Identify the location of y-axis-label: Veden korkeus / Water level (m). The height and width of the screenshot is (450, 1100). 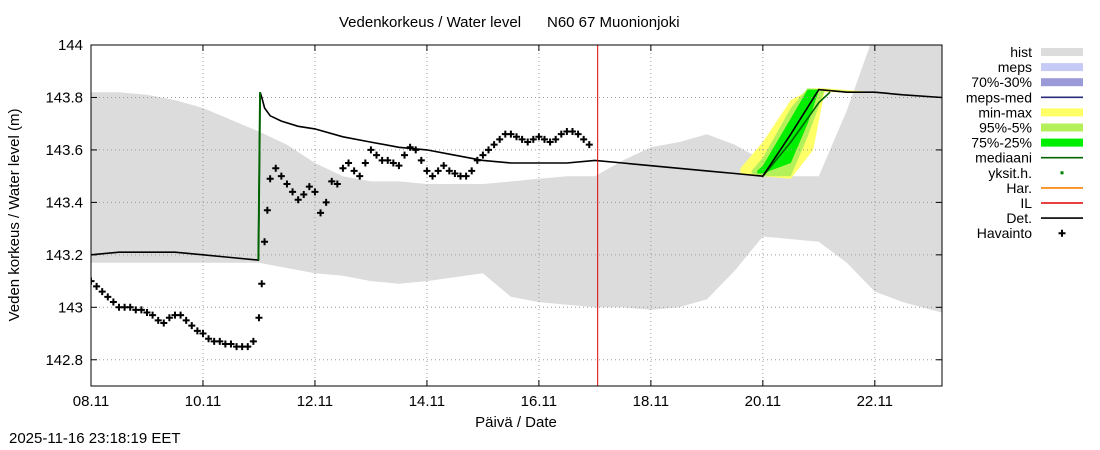
(14, 215).